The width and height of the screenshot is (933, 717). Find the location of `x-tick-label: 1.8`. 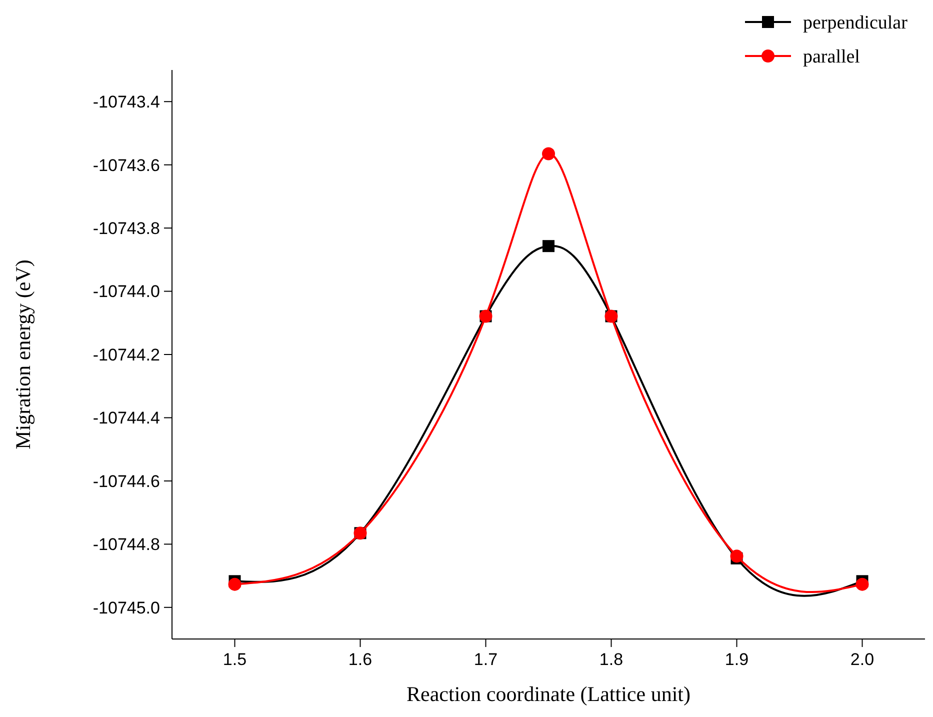

x-tick-label: 1.8 is located at coordinates (611, 659).